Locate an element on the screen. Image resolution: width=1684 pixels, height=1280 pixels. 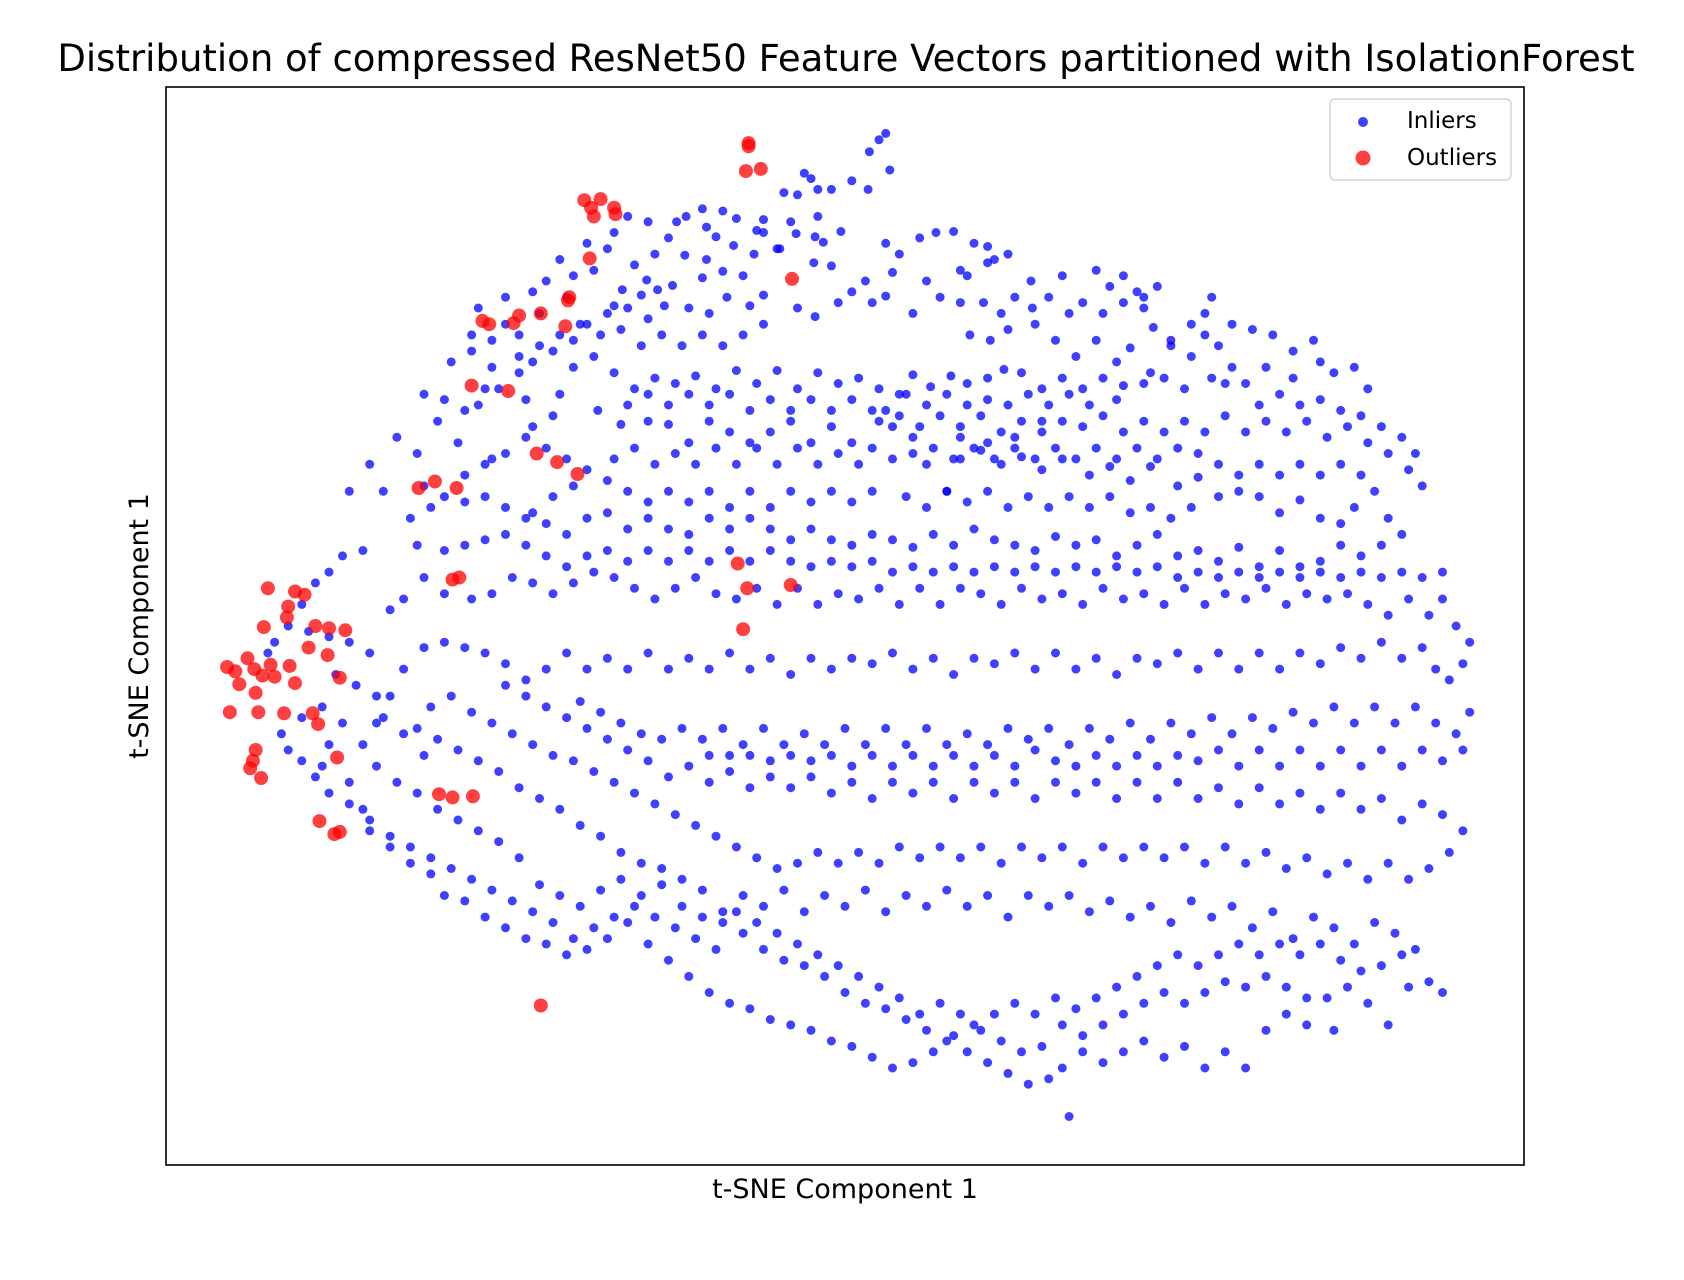
legend-outliers-label: Outliers is located at coordinates (1452, 158).